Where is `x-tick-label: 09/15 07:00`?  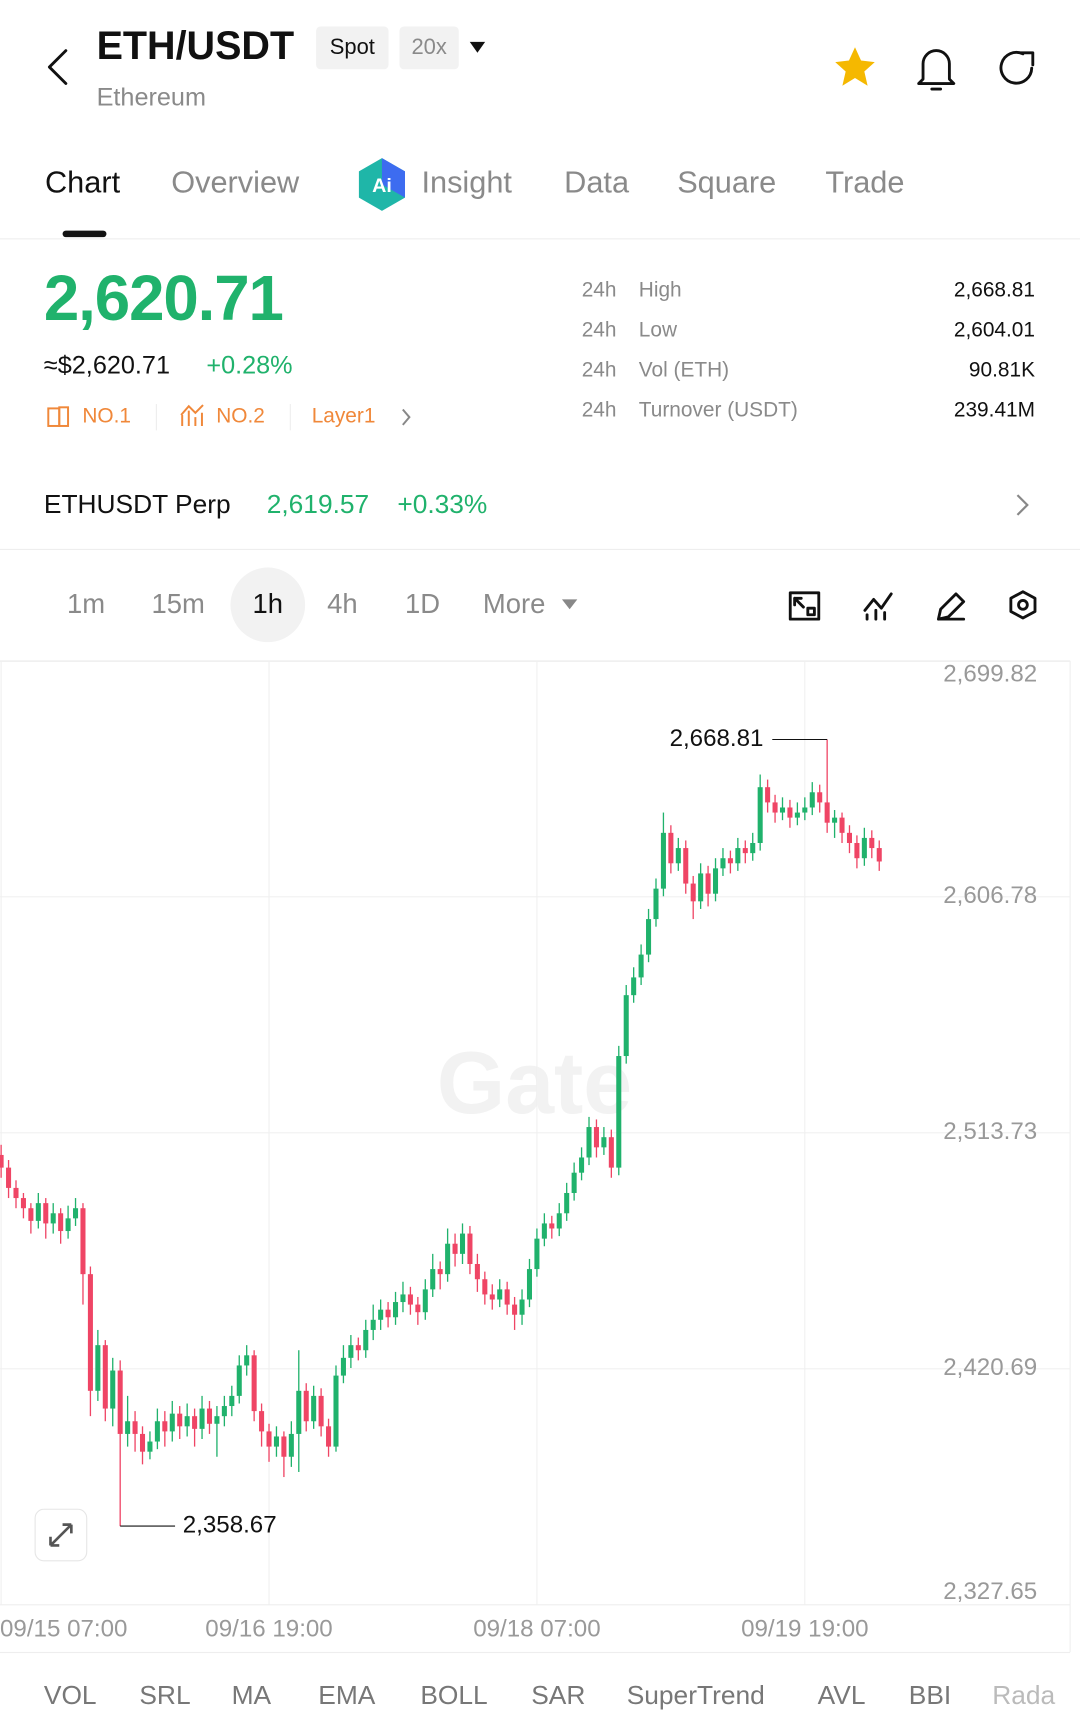
x-tick-label: 09/15 07:00 is located at coordinates (63, 1628).